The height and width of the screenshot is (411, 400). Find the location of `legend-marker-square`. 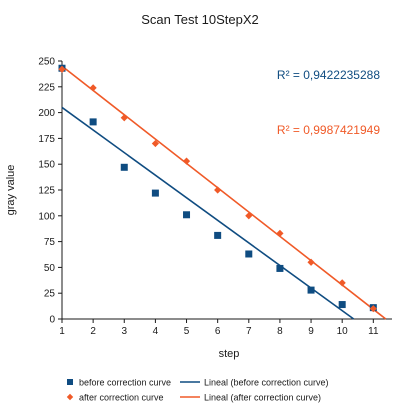

legend-marker-square is located at coordinates (70, 382).